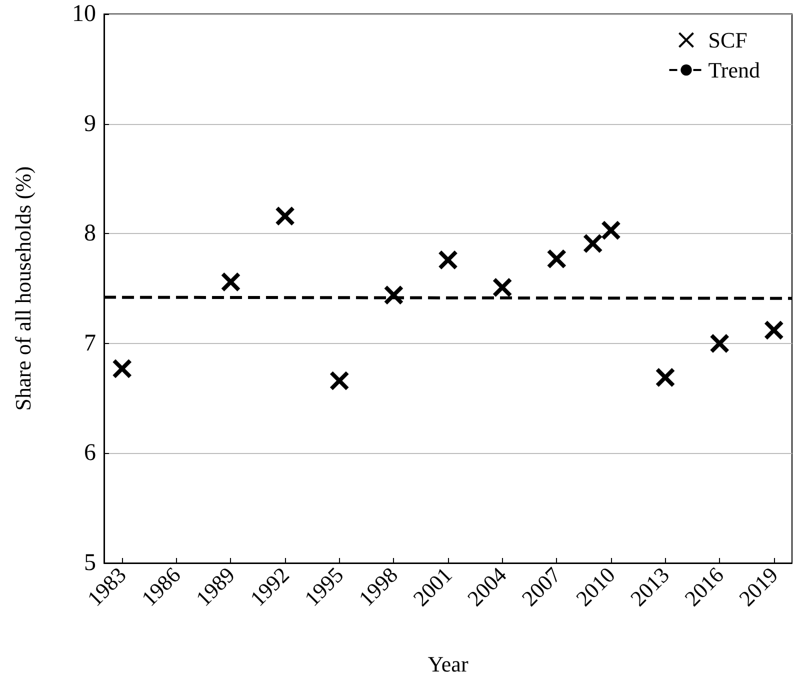 This screenshot has height=691, width=795. I want to click on y-tick-label: 8, so click(90, 233).